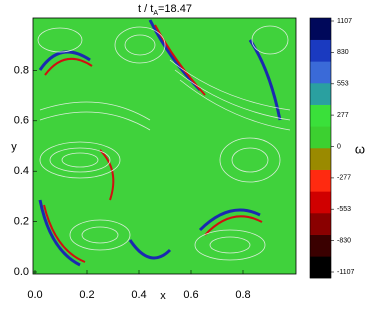 This screenshot has height=310, width=382. What do you see at coordinates (138, 295) in the screenshot?
I see `x-tick-label: 0.4` at bounding box center [138, 295].